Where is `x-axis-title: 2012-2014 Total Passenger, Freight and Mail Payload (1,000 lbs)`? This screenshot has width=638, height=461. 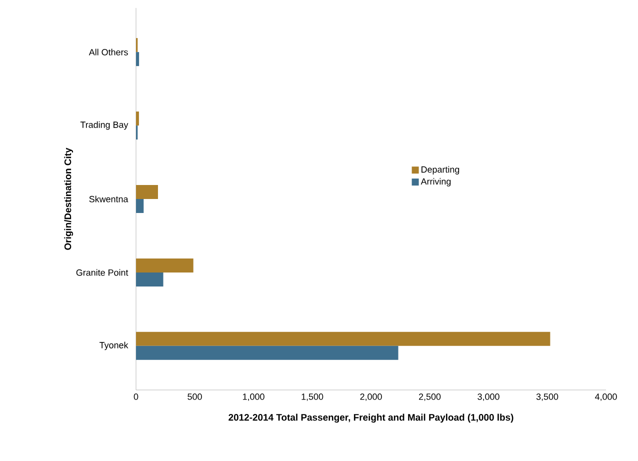 x-axis-title: 2012-2014 Total Passenger, Freight and Mail Payload (1,000 lbs) is located at coordinates (371, 418).